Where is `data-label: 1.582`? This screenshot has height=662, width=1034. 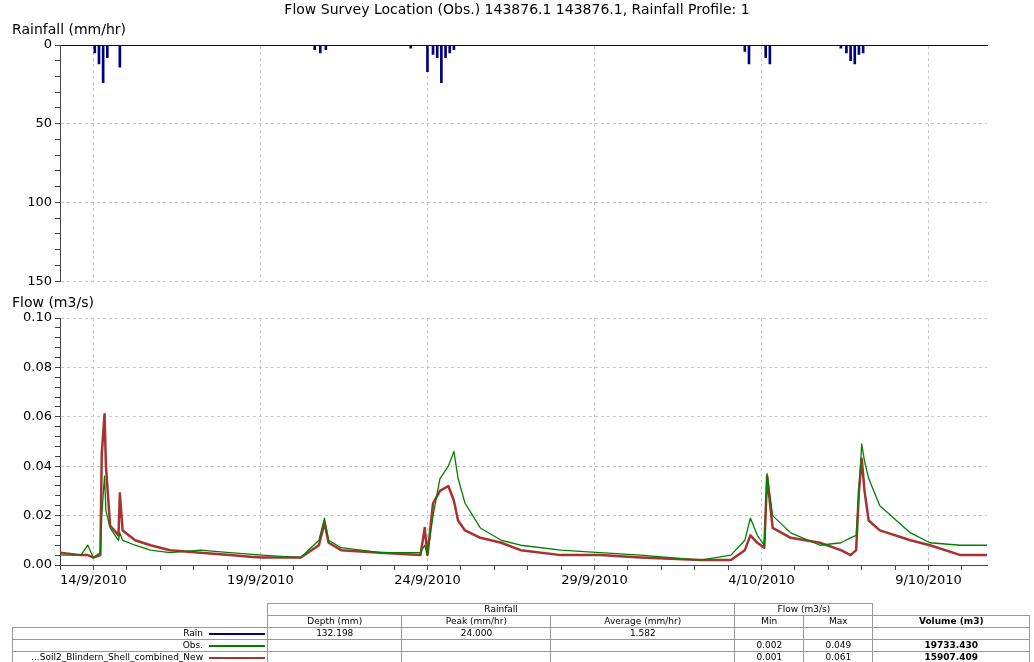
data-label: 1.582 is located at coordinates (642, 633).